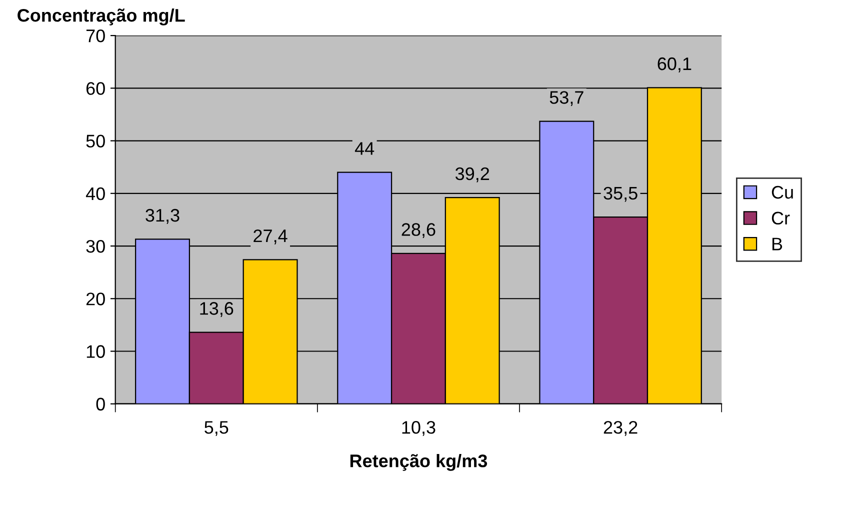 The width and height of the screenshot is (842, 508). What do you see at coordinates (95, 193) in the screenshot?
I see `y-tick-label: 40` at bounding box center [95, 193].